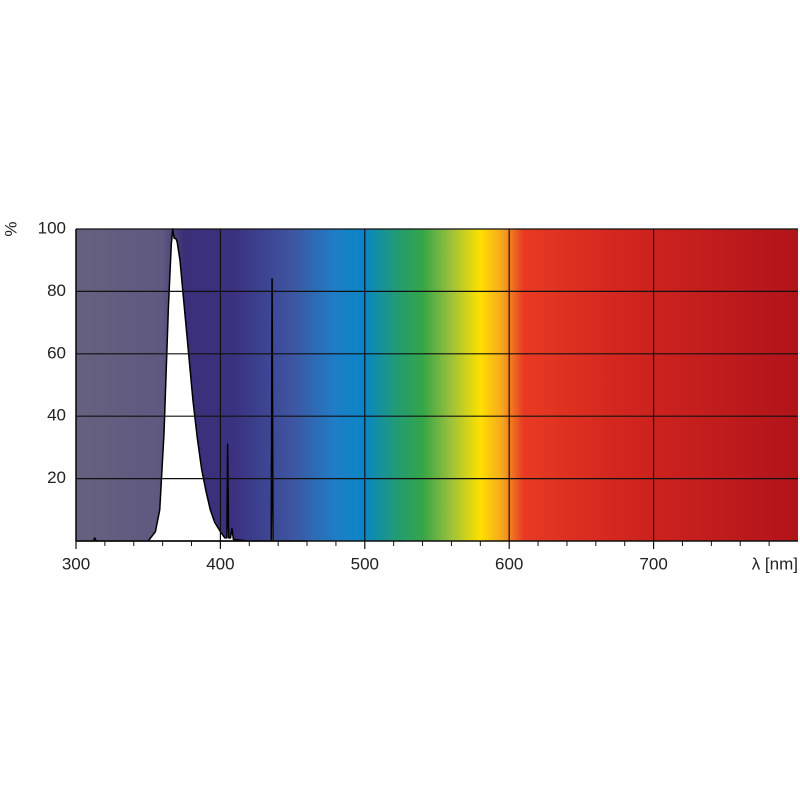 This screenshot has height=800, width=800. Describe the element at coordinates (56, 352) in the screenshot. I see `y-tick-label: 60` at that location.